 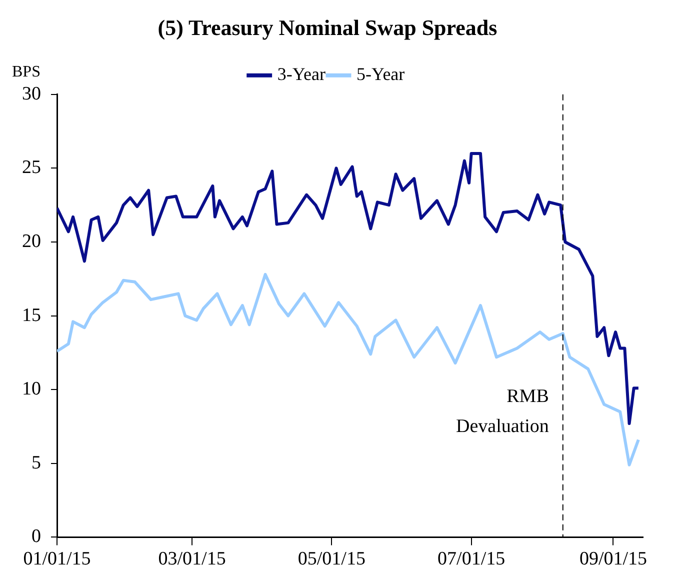 I want to click on y-tick-label: 10, so click(x=31, y=389).